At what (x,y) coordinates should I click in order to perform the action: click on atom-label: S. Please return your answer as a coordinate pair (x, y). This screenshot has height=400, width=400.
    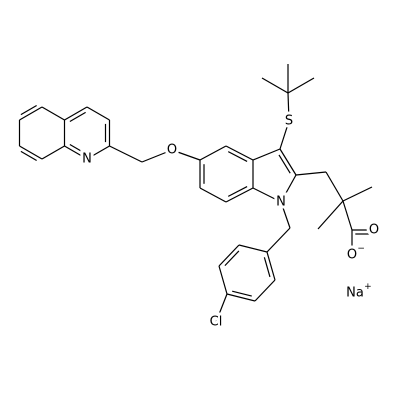
    Looking at the image, I should click on (289, 121).